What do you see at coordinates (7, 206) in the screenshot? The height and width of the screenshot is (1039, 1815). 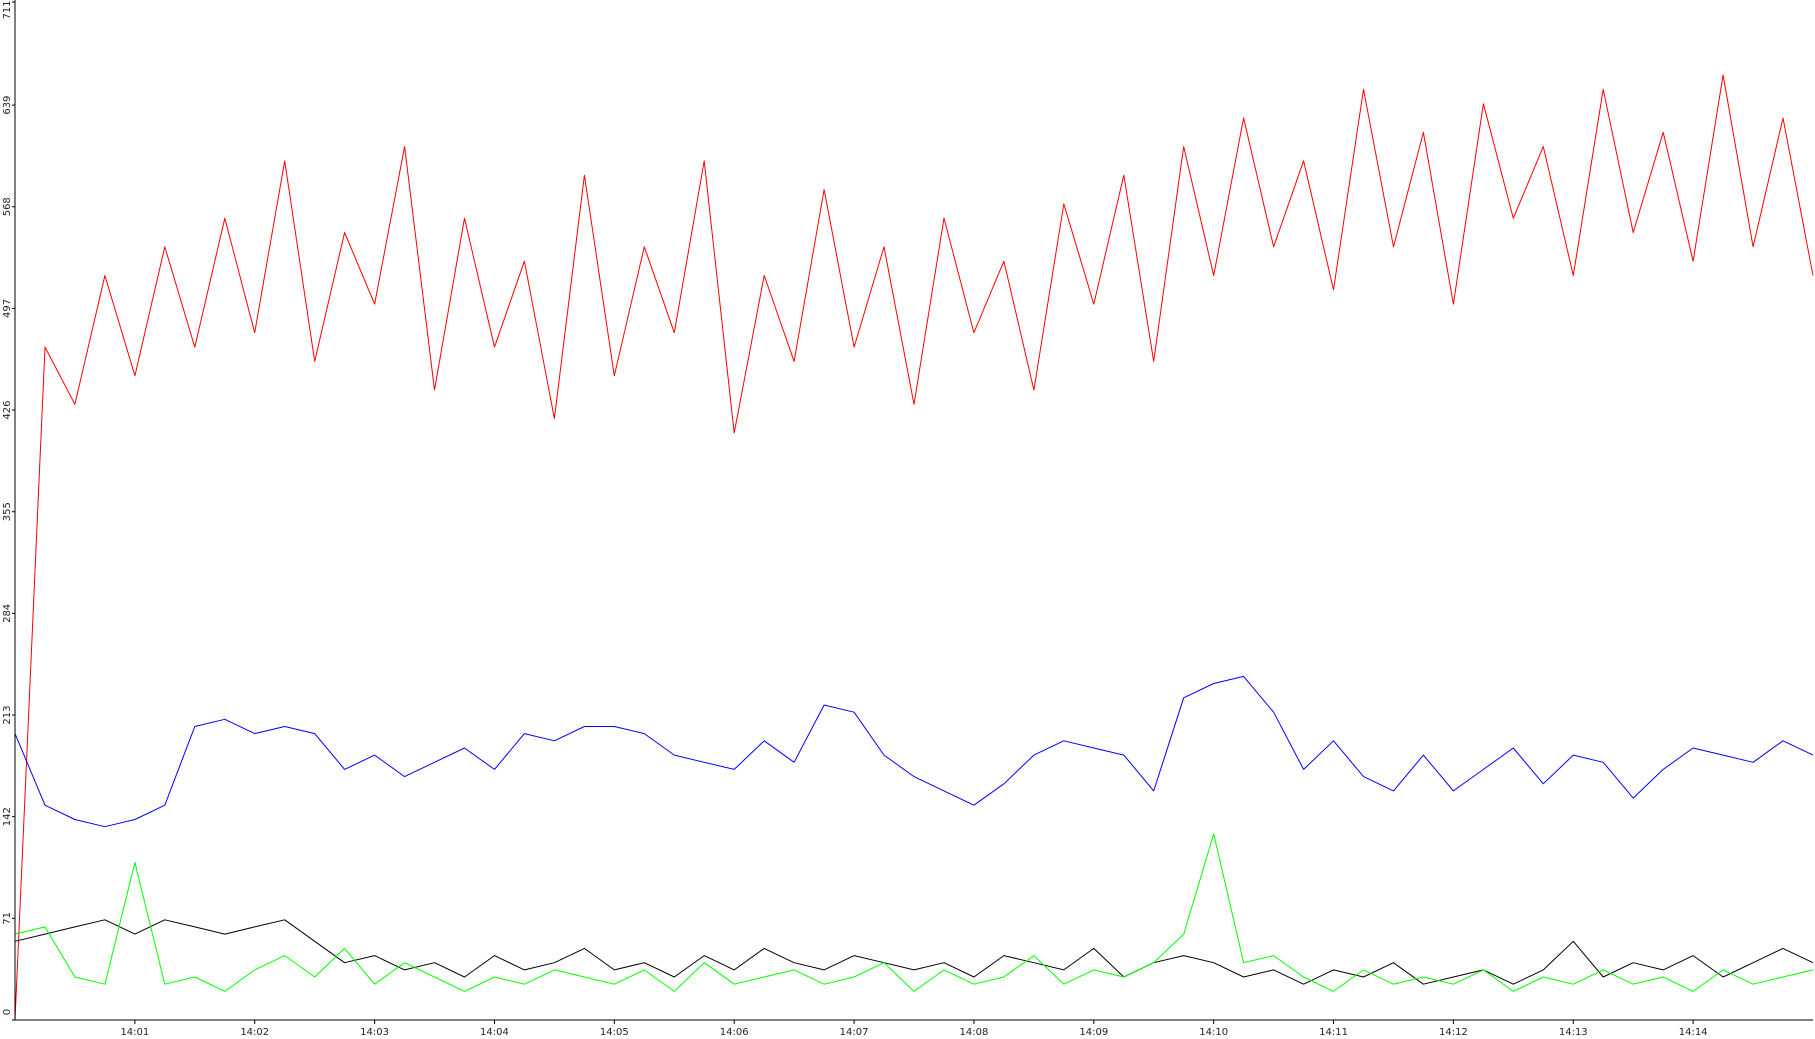 I see `y-tick-label: 568` at bounding box center [7, 206].